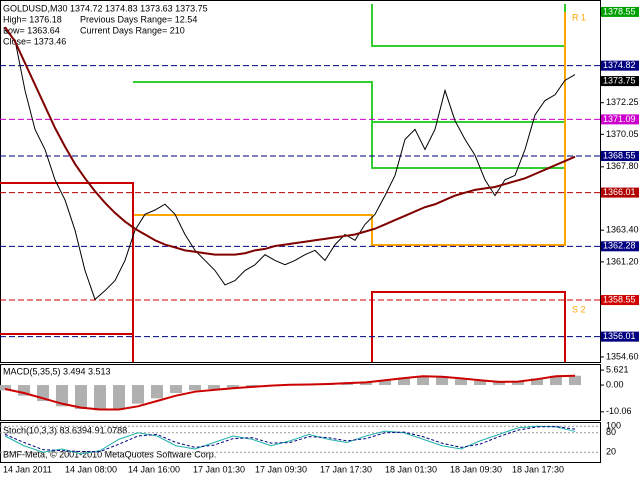 The height and width of the screenshot is (480, 640). Describe the element at coordinates (611, 452) in the screenshot. I see `stoch-tick-label: 20` at that location.